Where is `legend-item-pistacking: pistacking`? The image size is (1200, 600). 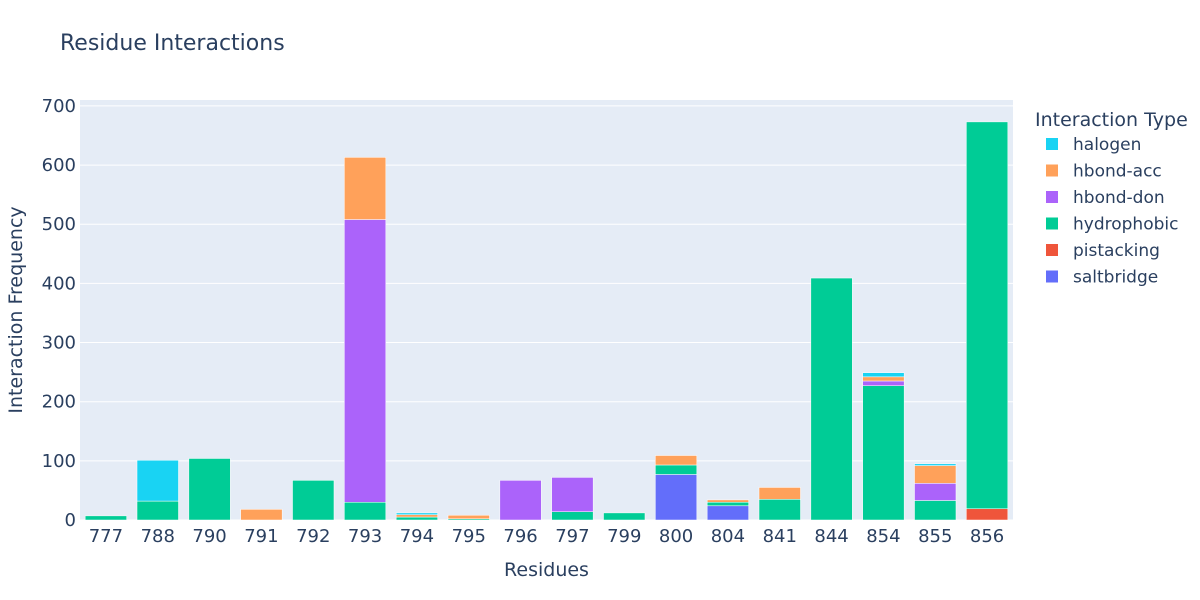
legend-item-pistacking: pistacking is located at coordinates (1103, 251).